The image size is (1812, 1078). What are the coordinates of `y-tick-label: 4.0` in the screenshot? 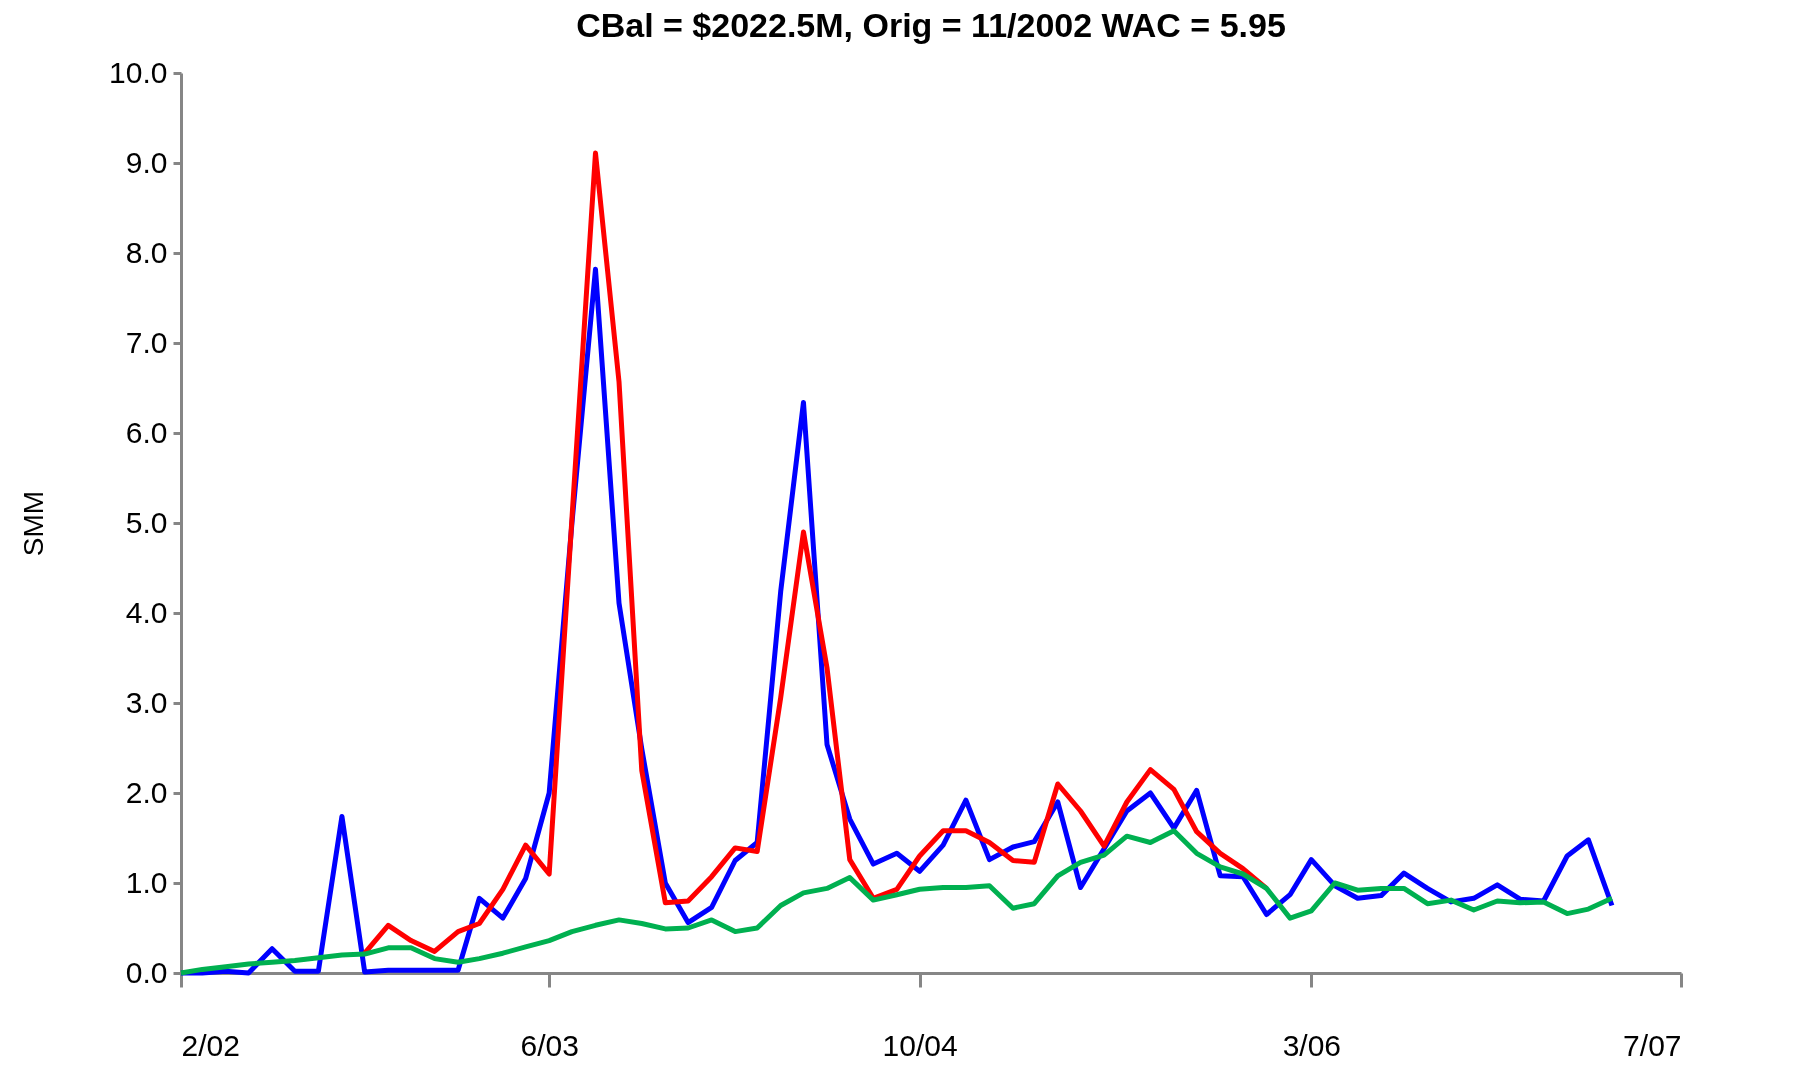 It's located at (146, 612).